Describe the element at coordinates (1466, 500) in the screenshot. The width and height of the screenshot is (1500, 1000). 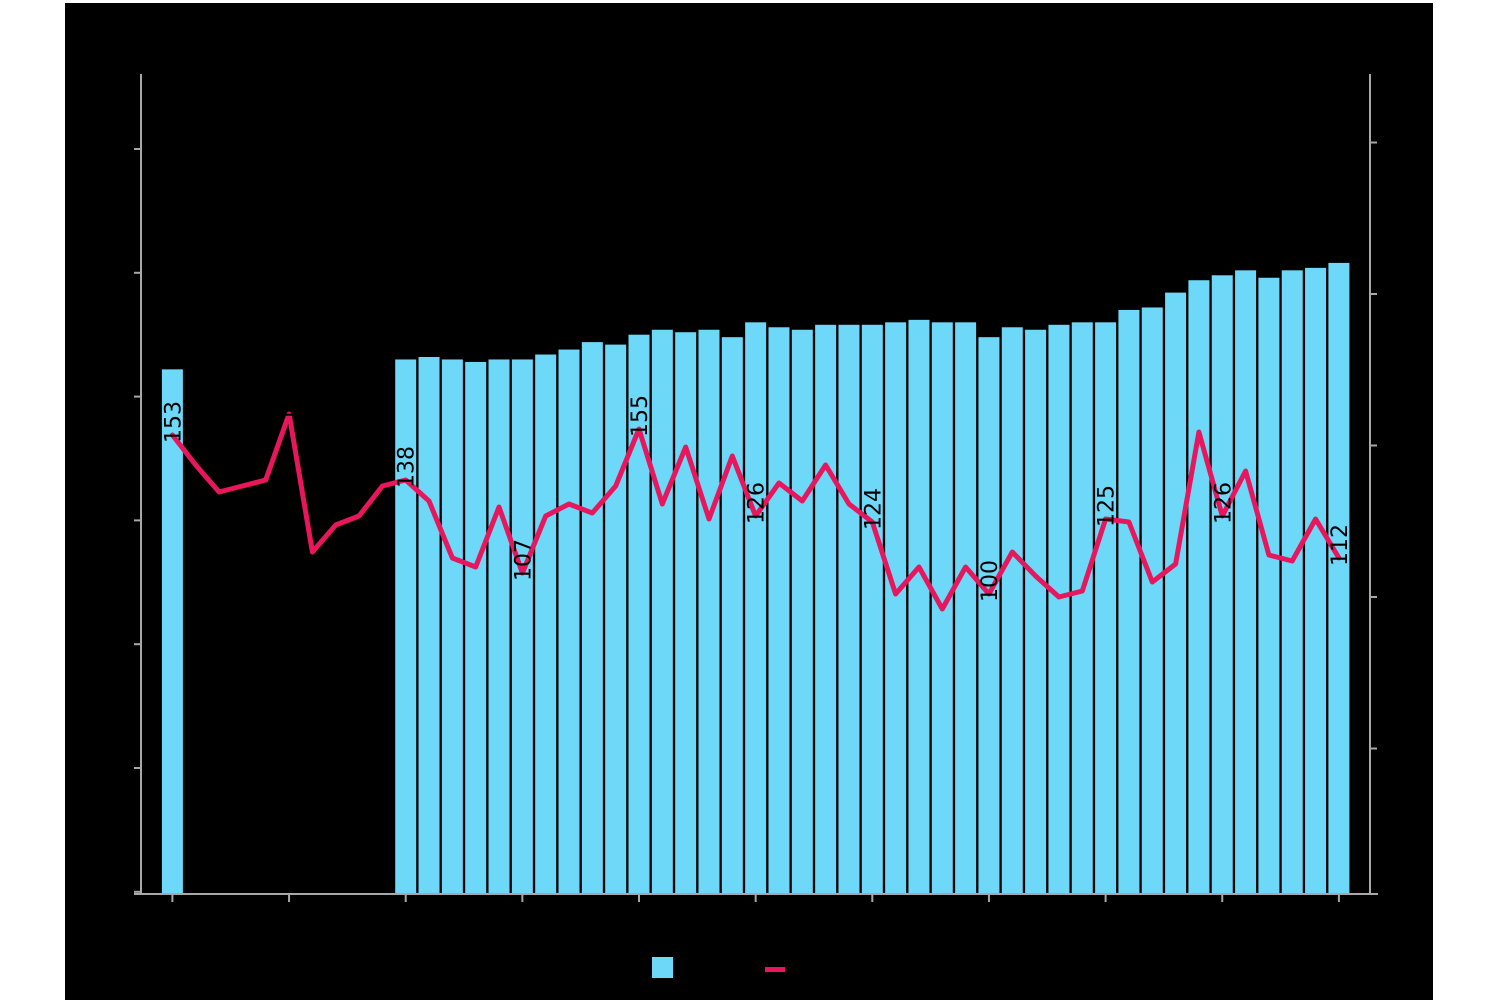
I see `right-margin-band` at that location.